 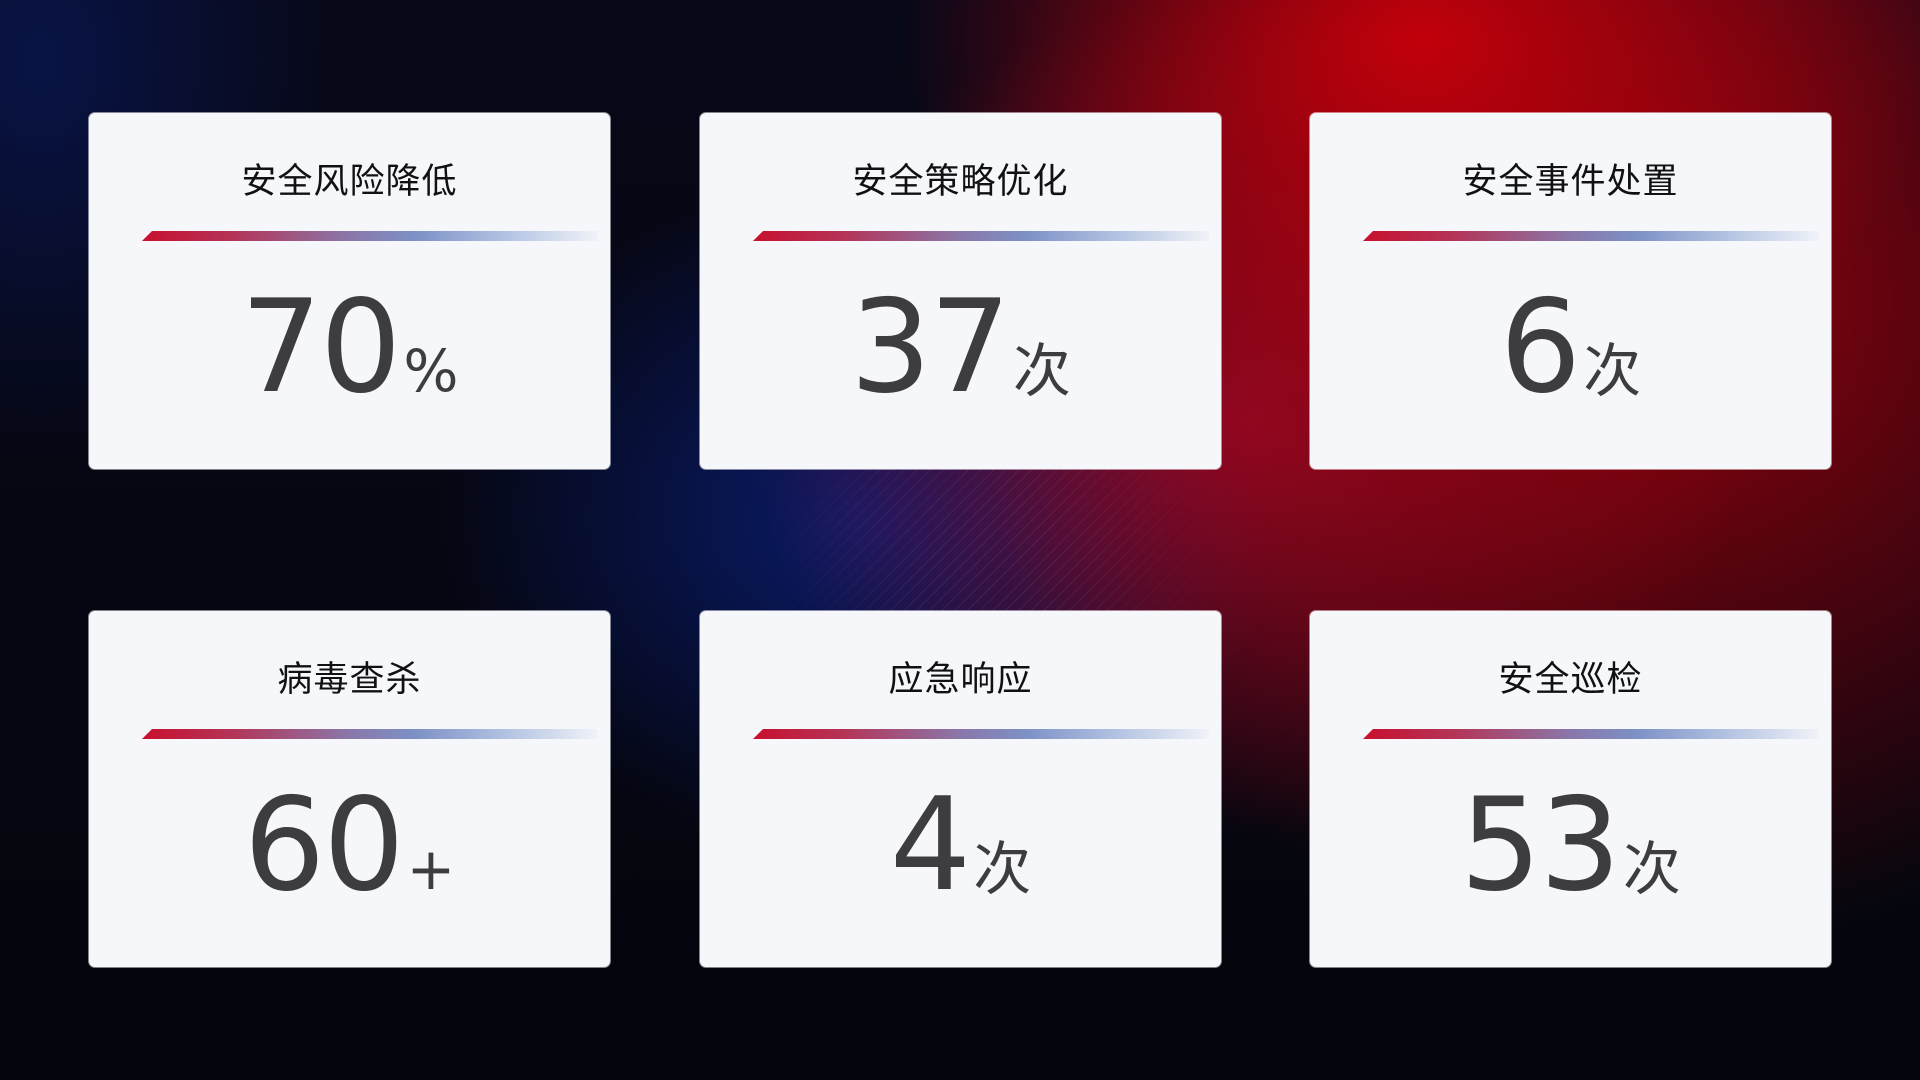 What do you see at coordinates (960, 182) in the screenshot?
I see `card-title: 安全策略优化` at bounding box center [960, 182].